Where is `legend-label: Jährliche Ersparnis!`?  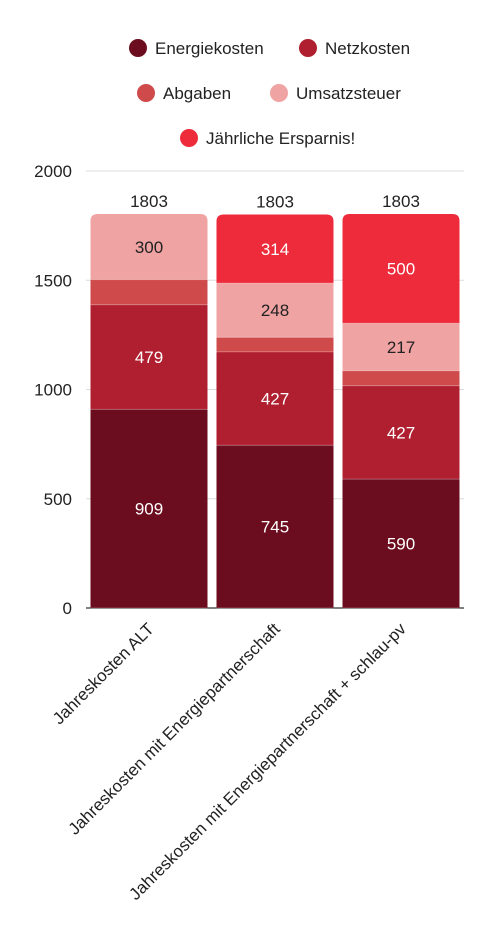 legend-label: Jährliche Ersparnis! is located at coordinates (280, 138).